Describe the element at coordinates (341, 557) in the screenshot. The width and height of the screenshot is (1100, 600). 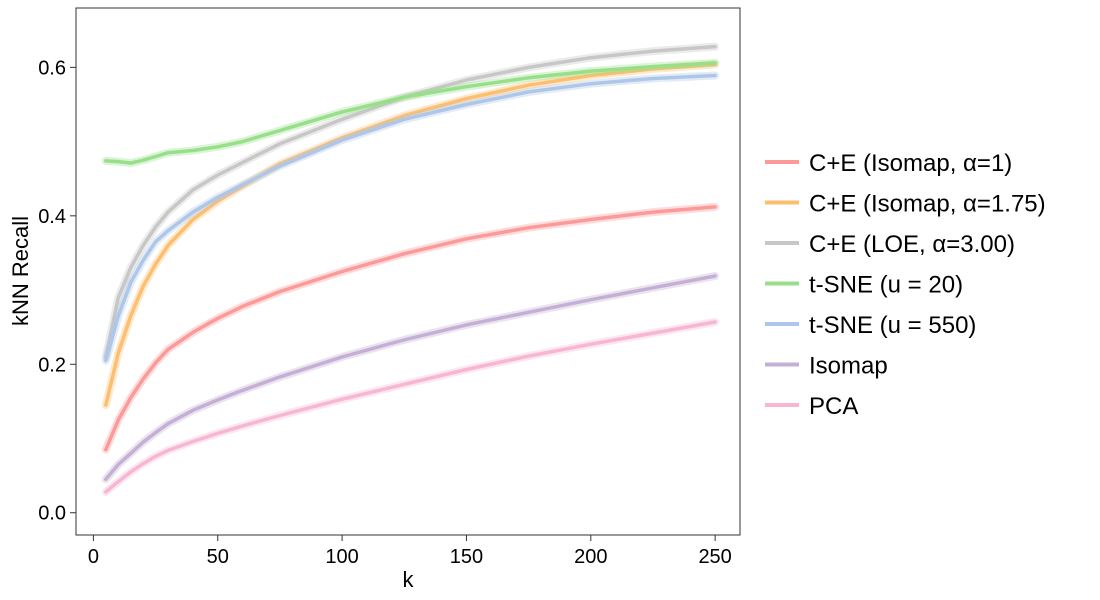
I see `x-tick-label: 100` at that location.